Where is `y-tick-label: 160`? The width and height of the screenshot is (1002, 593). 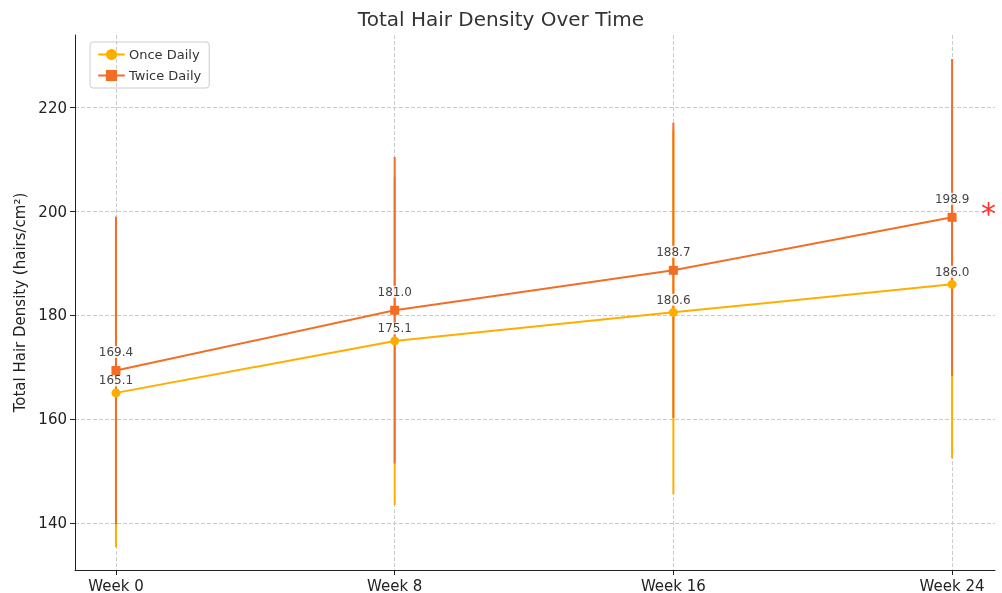 y-tick-label: 160 is located at coordinates (52, 419).